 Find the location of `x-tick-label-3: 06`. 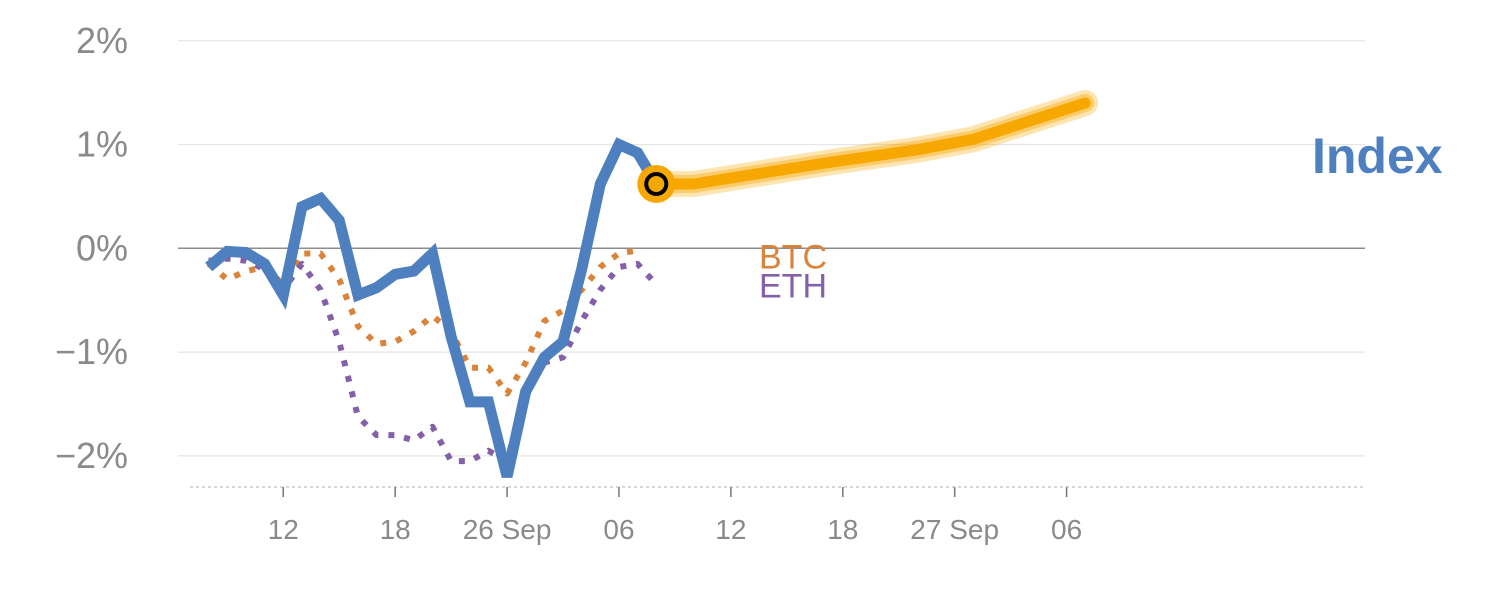

x-tick-label-3: 06 is located at coordinates (618, 529).